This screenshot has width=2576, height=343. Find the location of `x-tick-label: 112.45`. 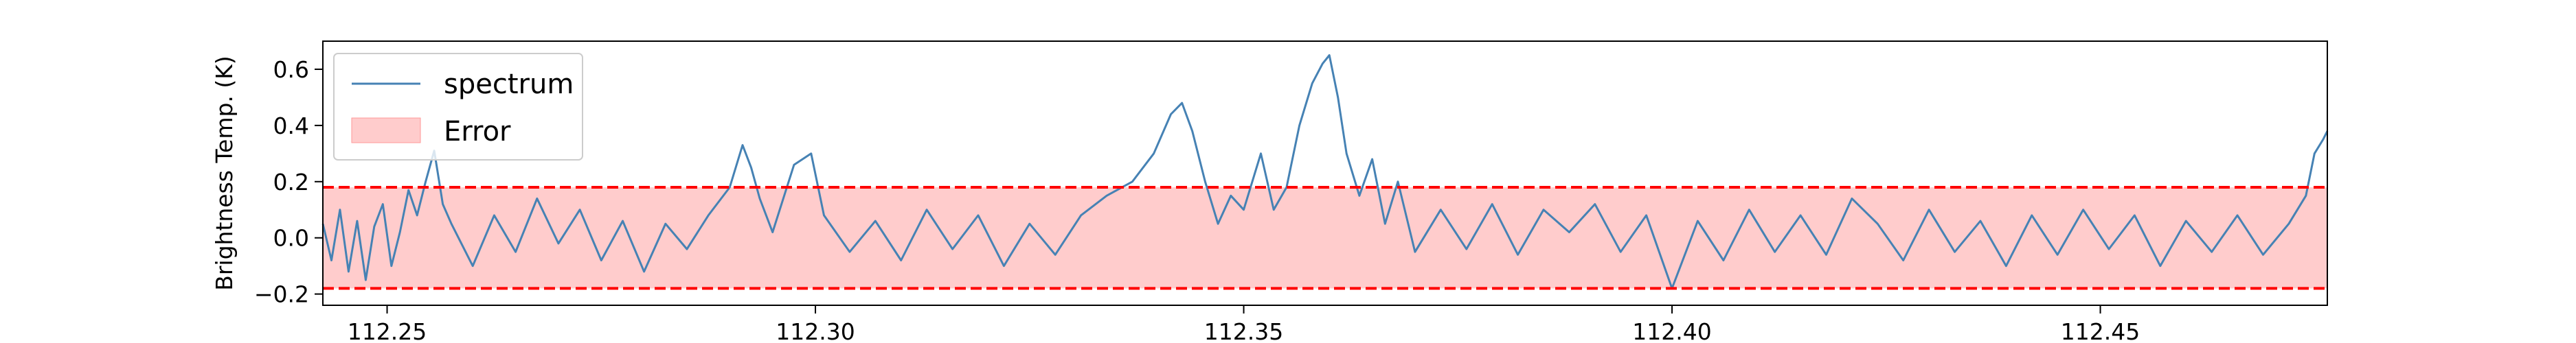

x-tick-label: 112.45 is located at coordinates (2100, 330).